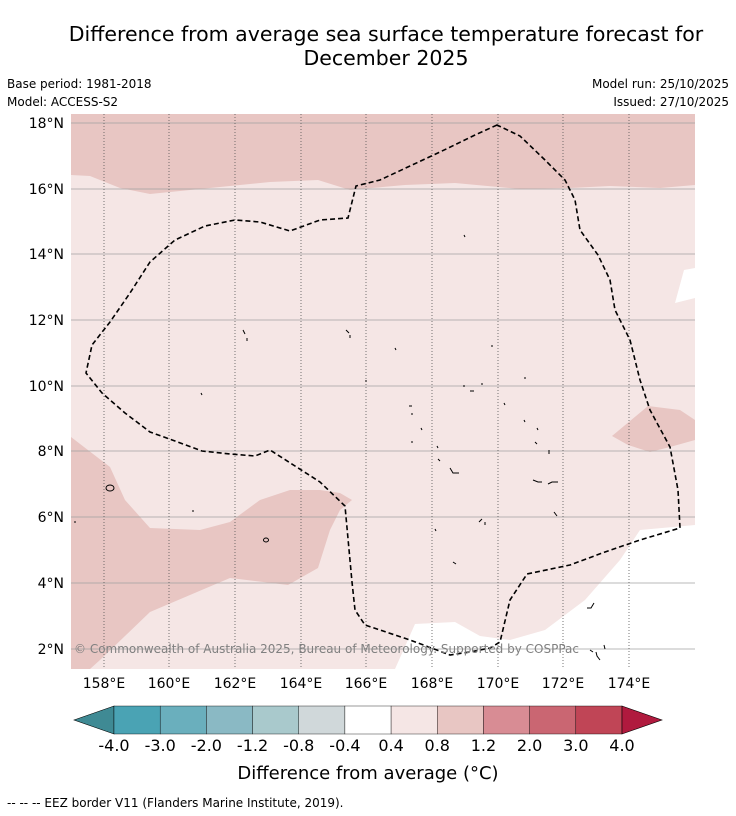  Describe the element at coordinates (169, 684) in the screenshot. I see `lon-label-160e: 160°E` at that location.